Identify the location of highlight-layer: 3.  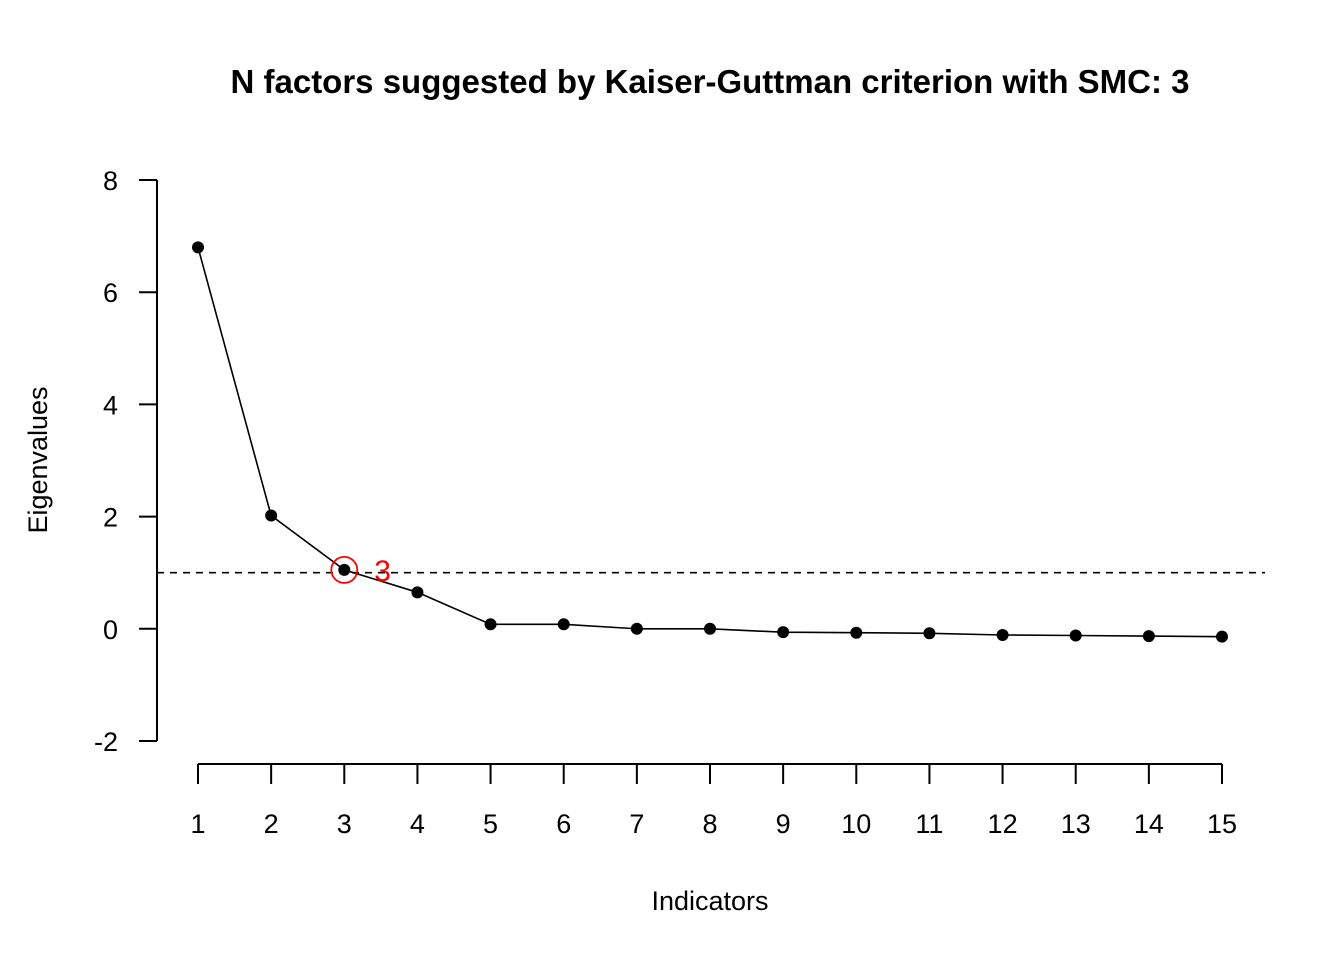
(360, 571).